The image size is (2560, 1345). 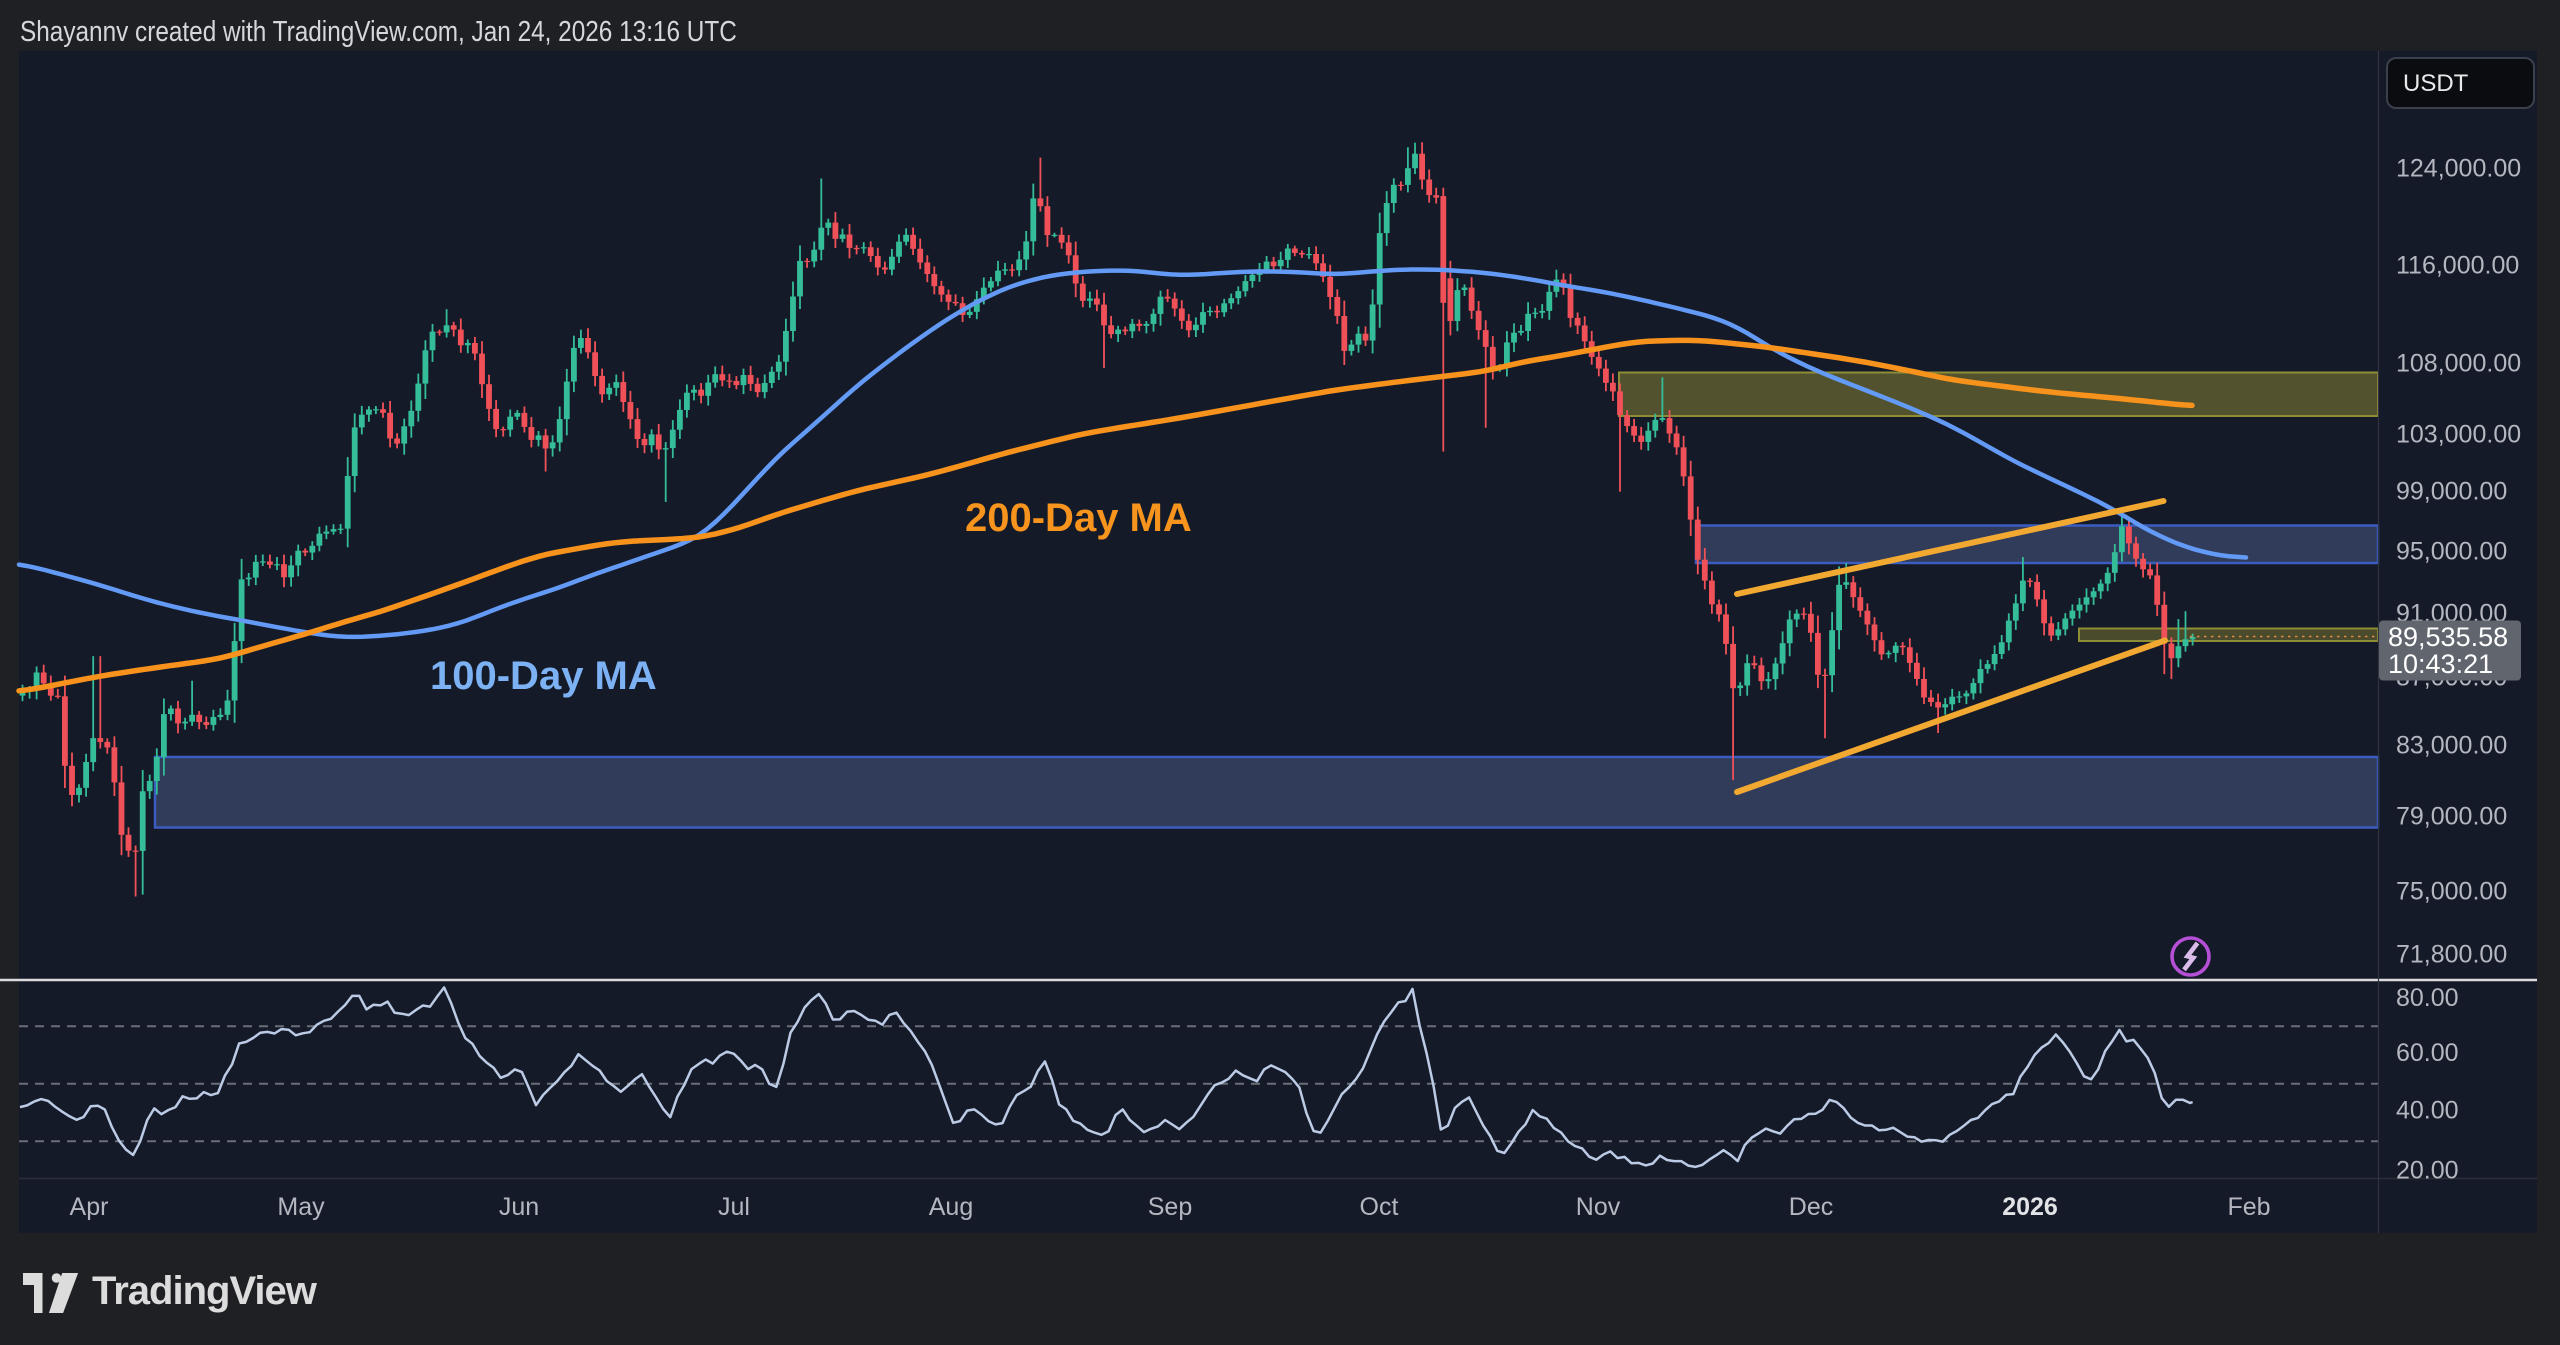 I want to click on svg-text: Aug, so click(x=951, y=1207).